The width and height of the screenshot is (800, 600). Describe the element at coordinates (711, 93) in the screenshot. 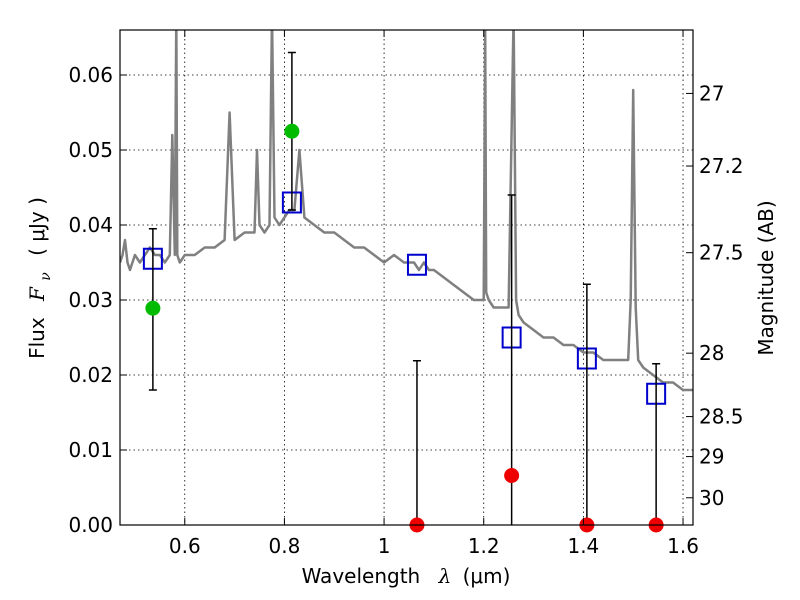

I see `y2-tick-label: 27` at that location.